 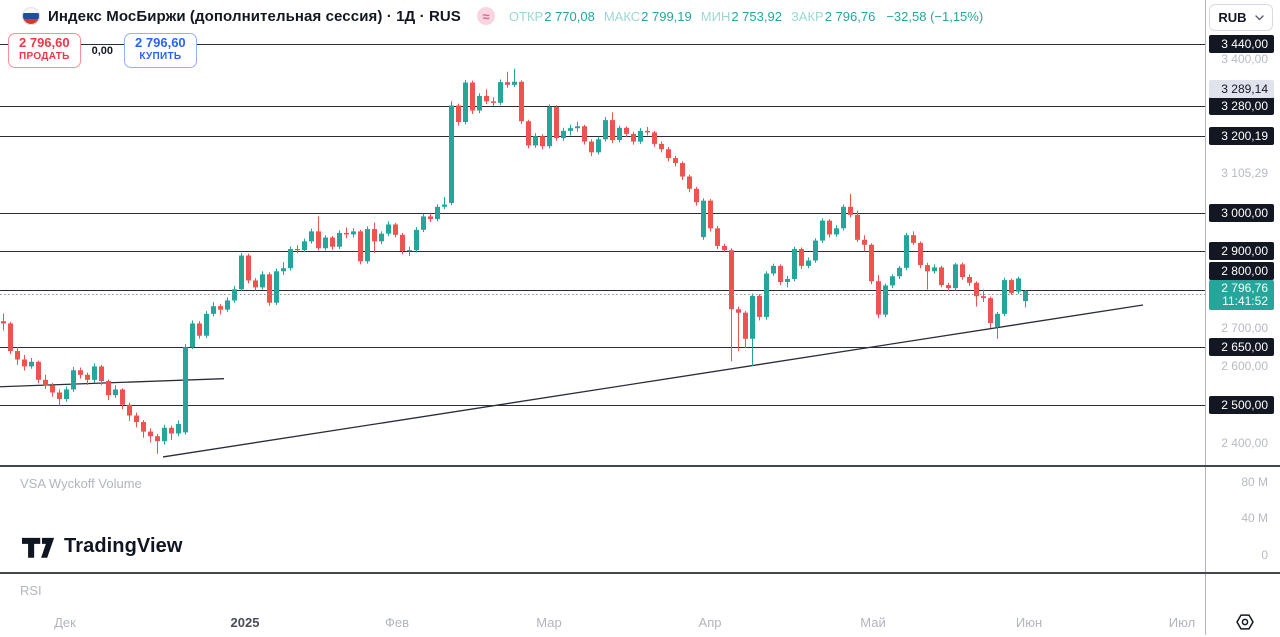 What do you see at coordinates (1241, 251) in the screenshot?
I see `price-level-badge: 2 900,00` at bounding box center [1241, 251].